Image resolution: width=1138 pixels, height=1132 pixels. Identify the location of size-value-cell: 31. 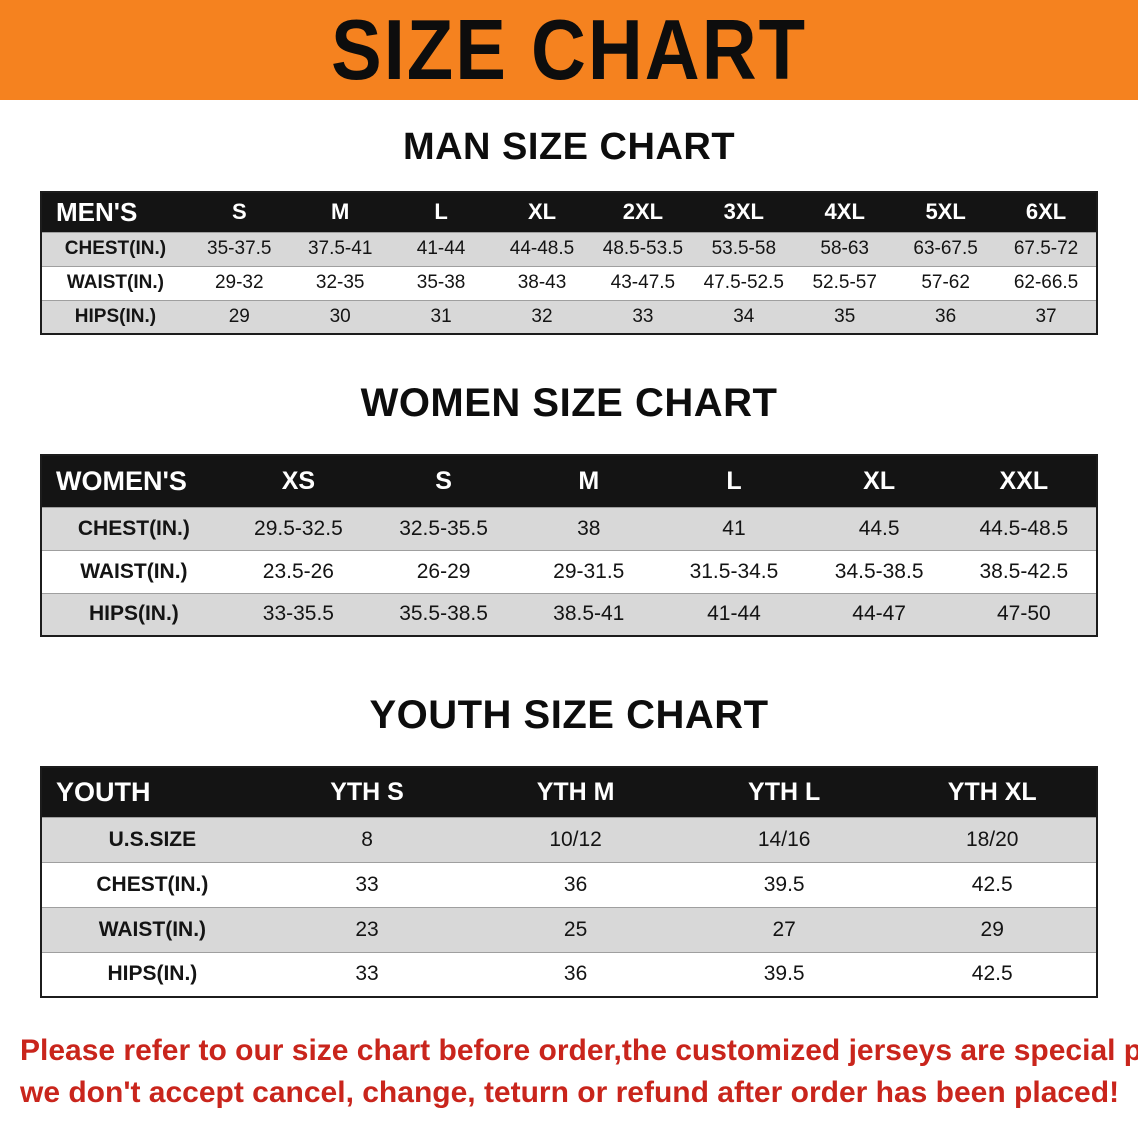
(441, 316).